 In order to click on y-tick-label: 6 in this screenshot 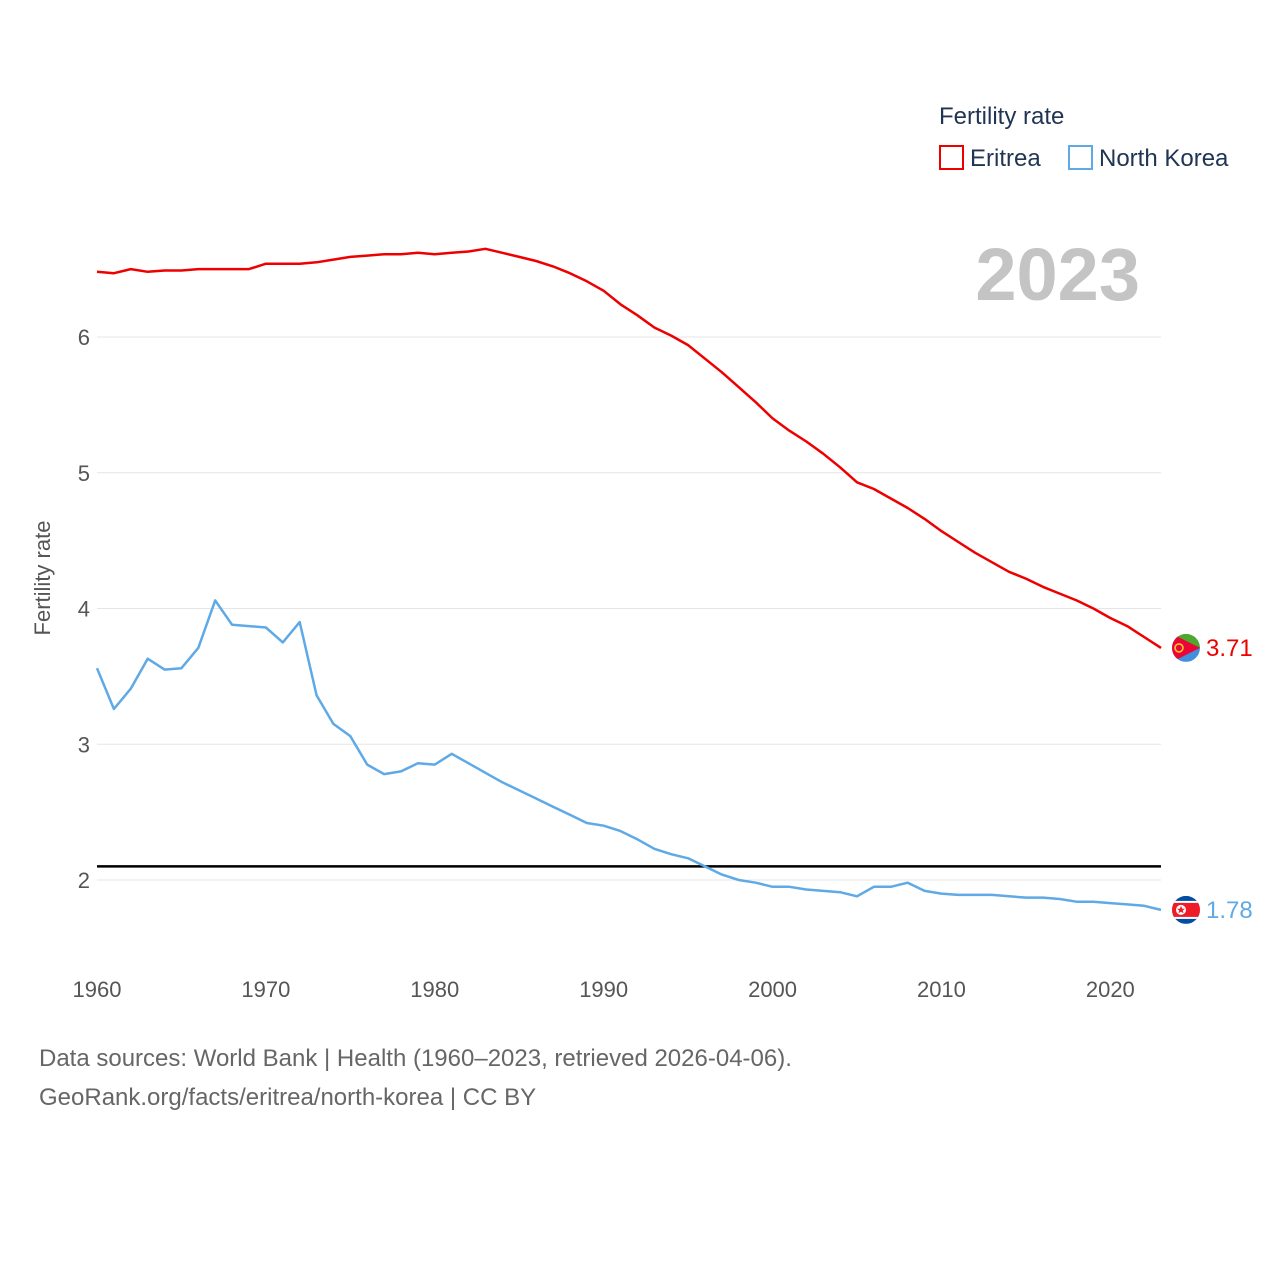, I will do `click(84, 337)`.